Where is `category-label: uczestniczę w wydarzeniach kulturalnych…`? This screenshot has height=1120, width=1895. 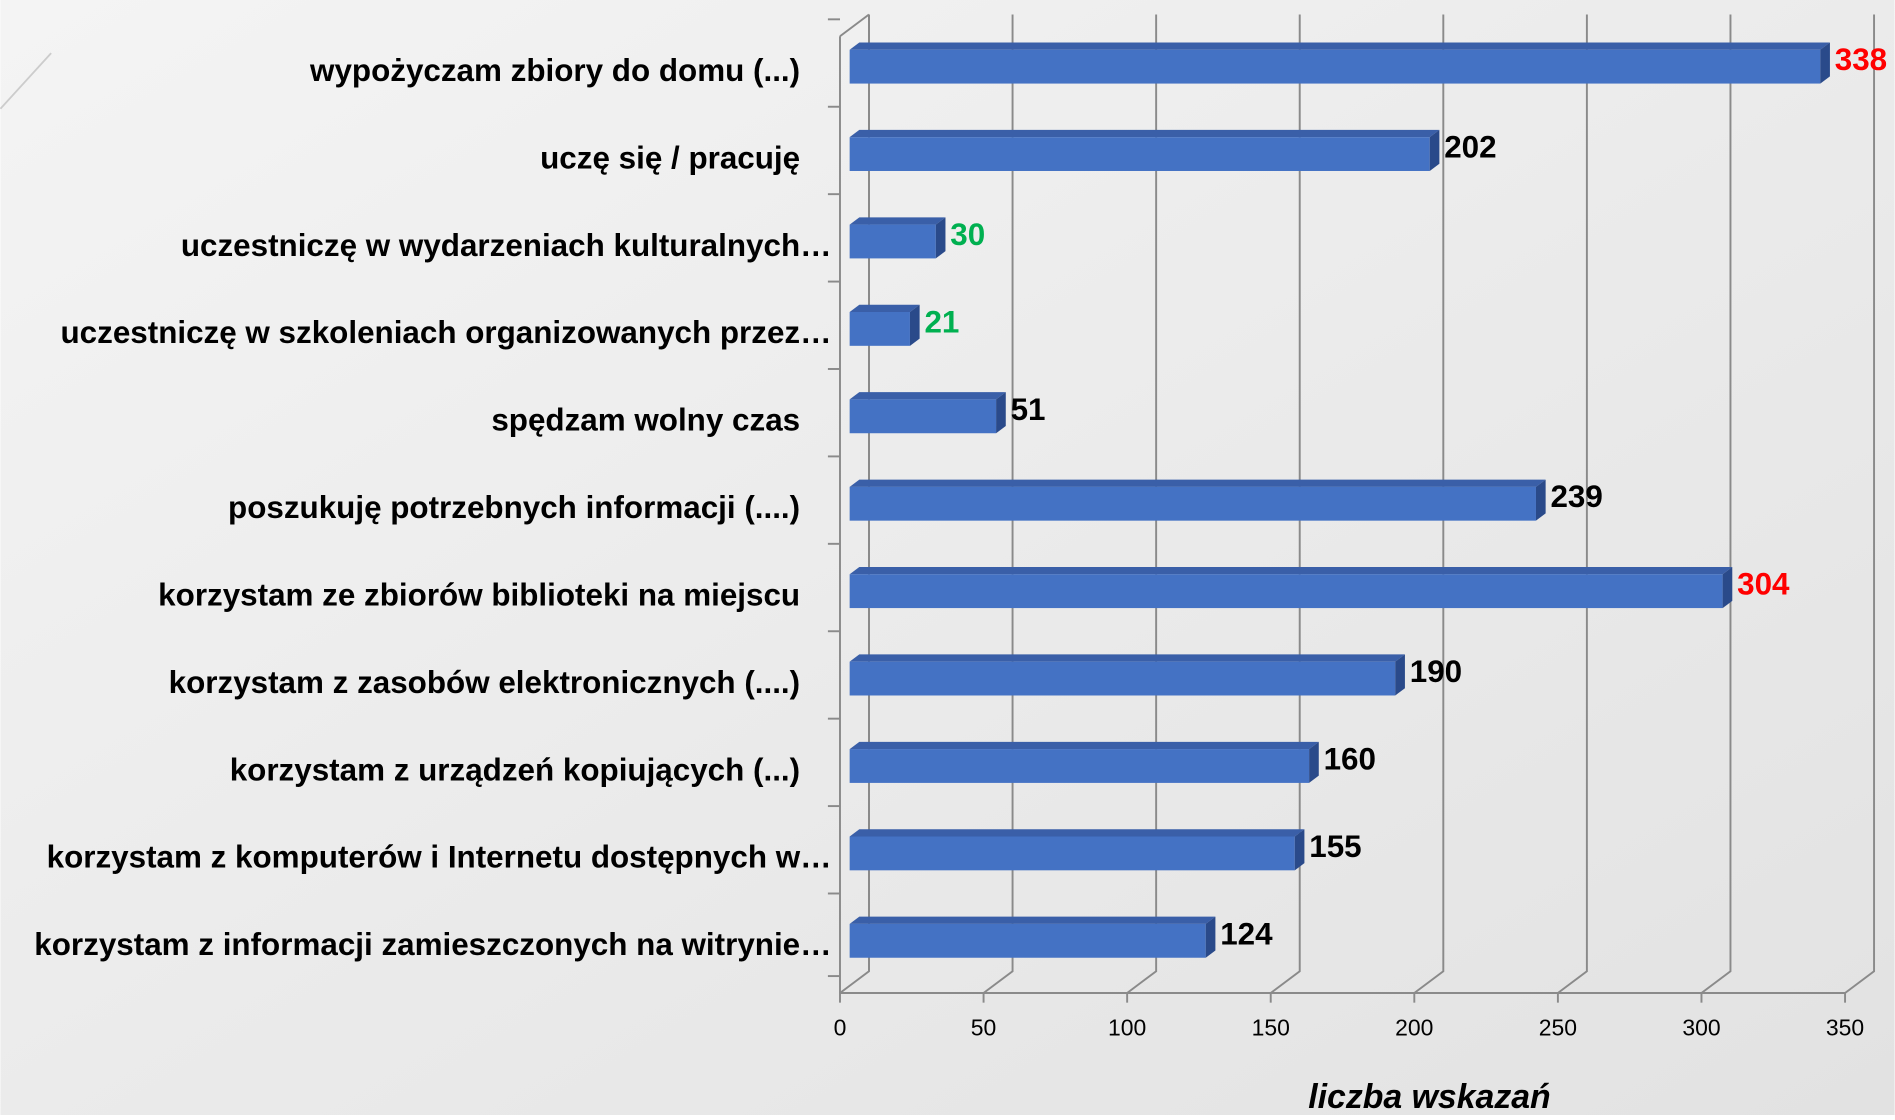
category-label: uczestniczę w wydarzeniach kulturalnych… is located at coordinates (506, 245).